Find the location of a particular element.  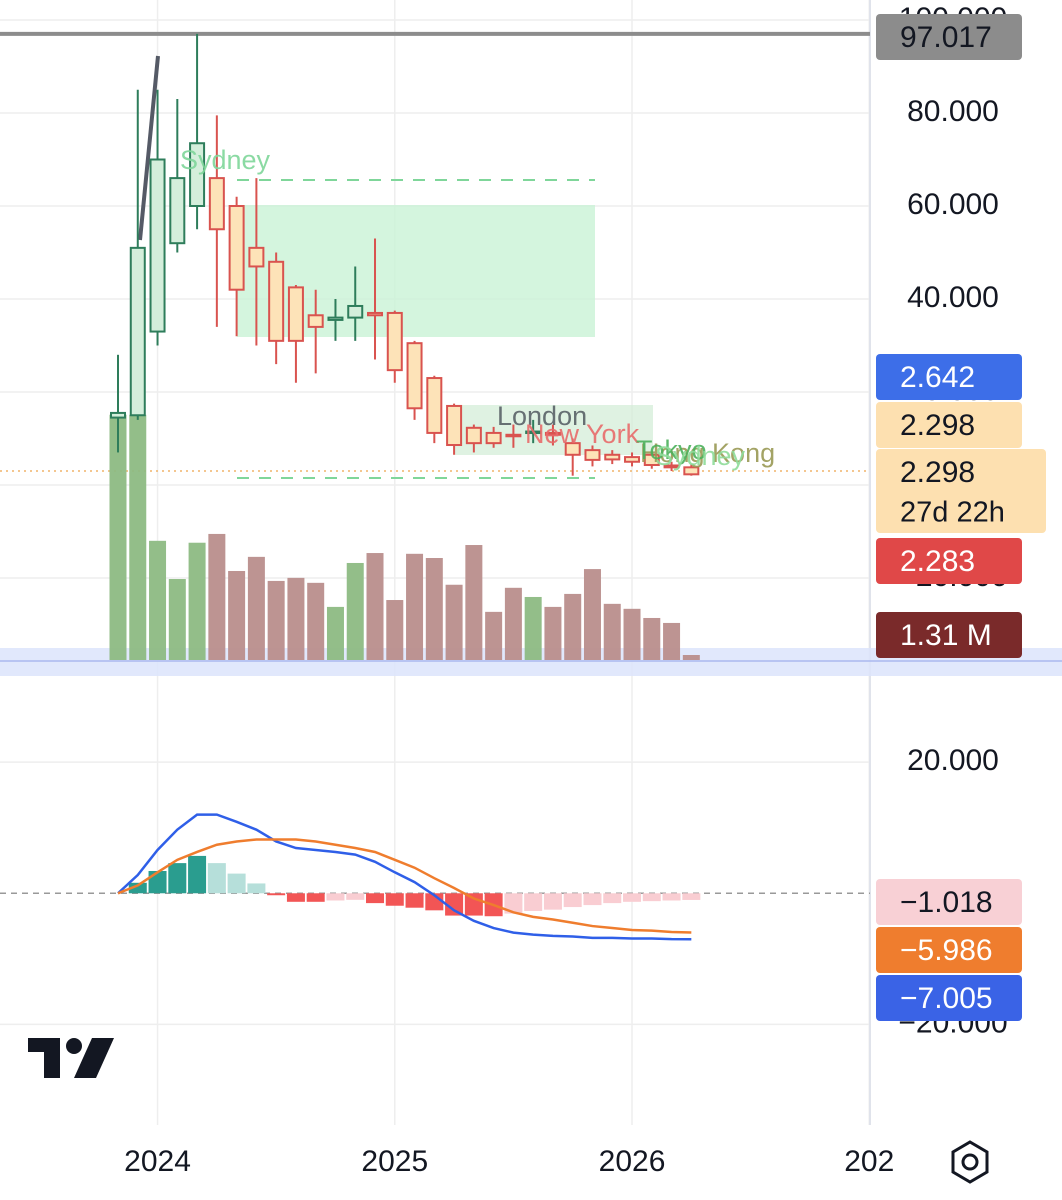

y-tick-label: 80.000 is located at coordinates (953, 111).